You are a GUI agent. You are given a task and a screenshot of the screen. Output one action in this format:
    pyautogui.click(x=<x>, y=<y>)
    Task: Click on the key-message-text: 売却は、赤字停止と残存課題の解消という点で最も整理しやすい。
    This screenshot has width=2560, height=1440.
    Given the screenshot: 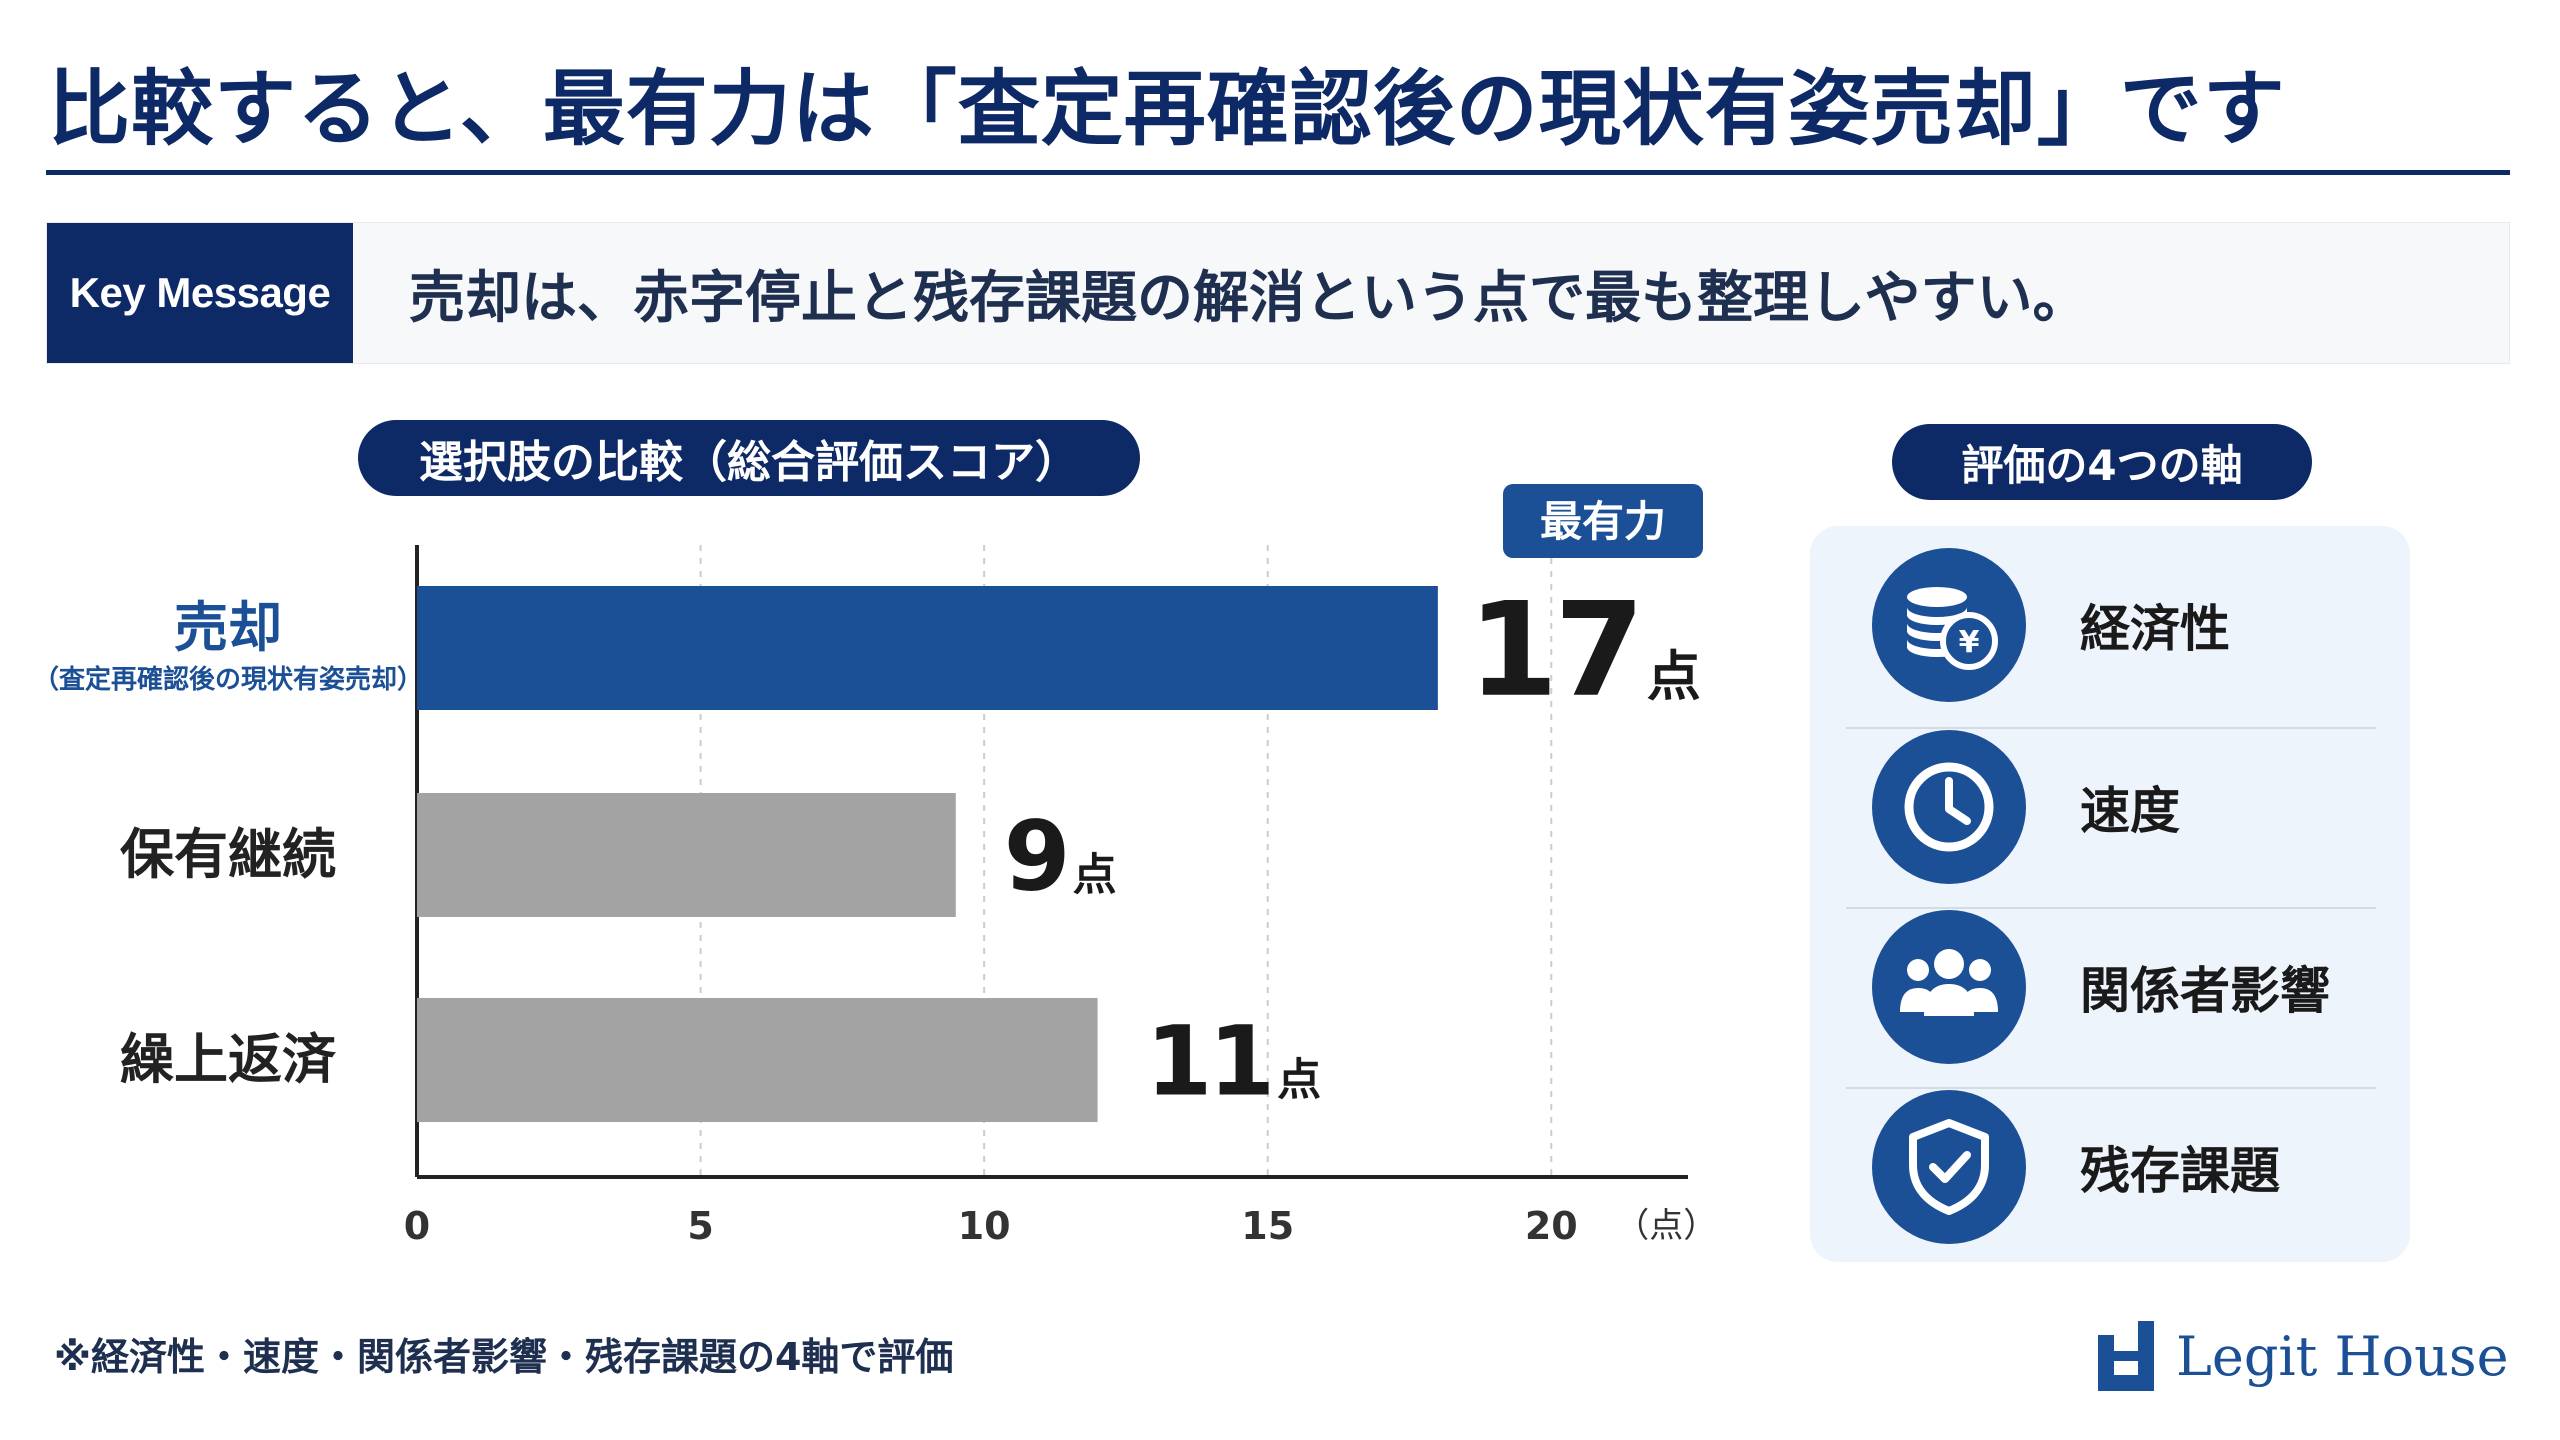 What is the action you would take?
    pyautogui.click(x=1249, y=298)
    